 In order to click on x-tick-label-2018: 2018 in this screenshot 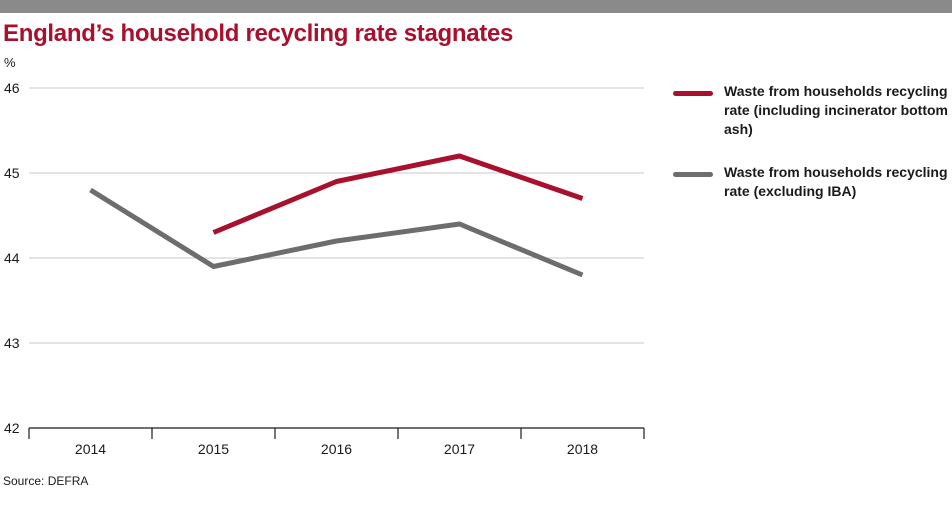, I will do `click(582, 449)`.